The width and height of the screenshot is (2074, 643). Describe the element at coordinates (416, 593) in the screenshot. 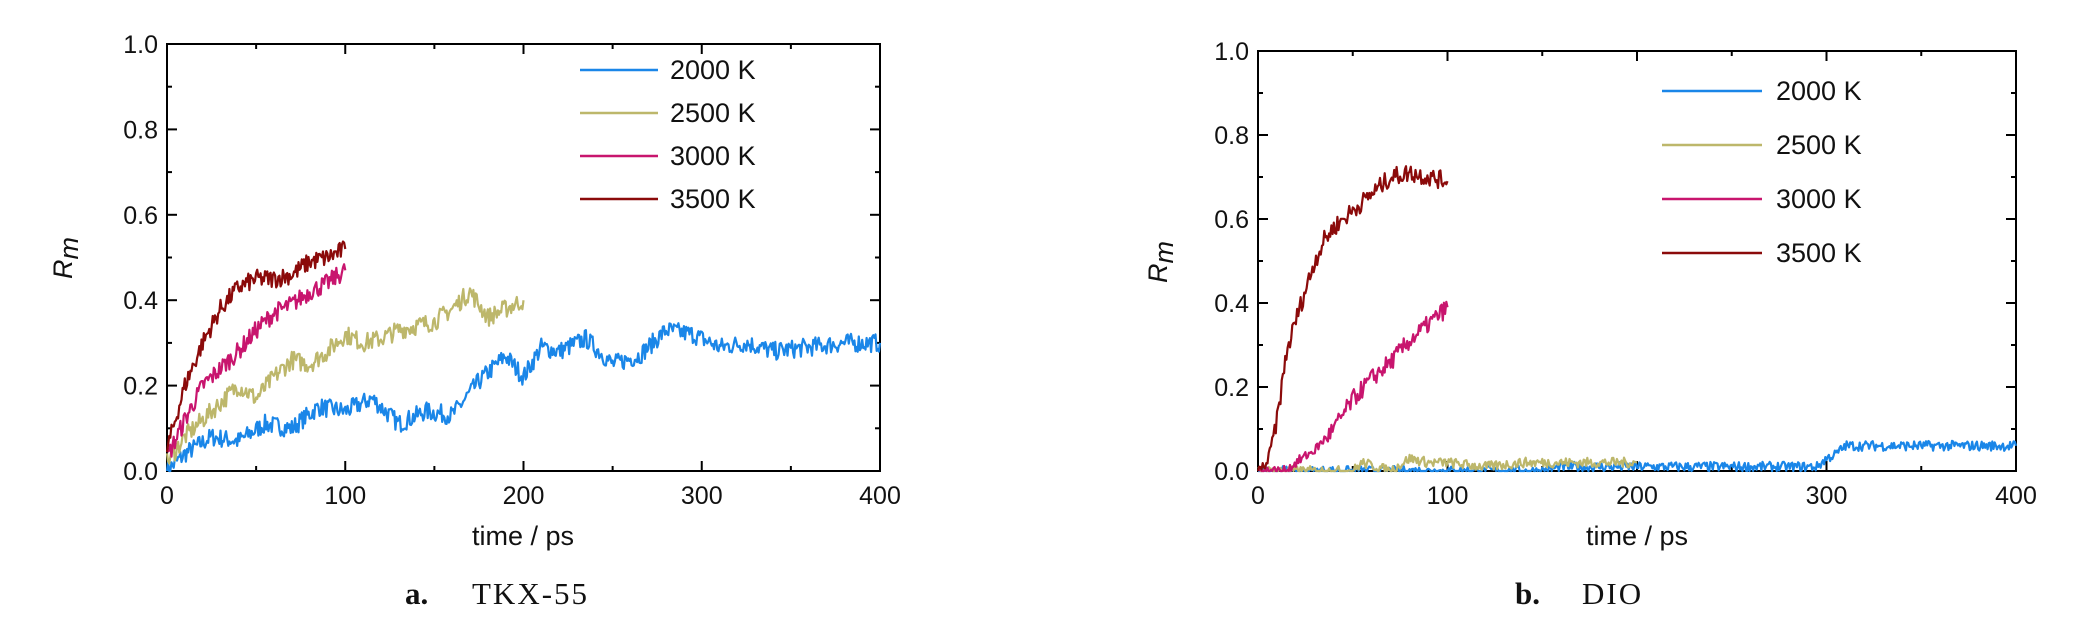

I see `caption-letter: a.` at that location.